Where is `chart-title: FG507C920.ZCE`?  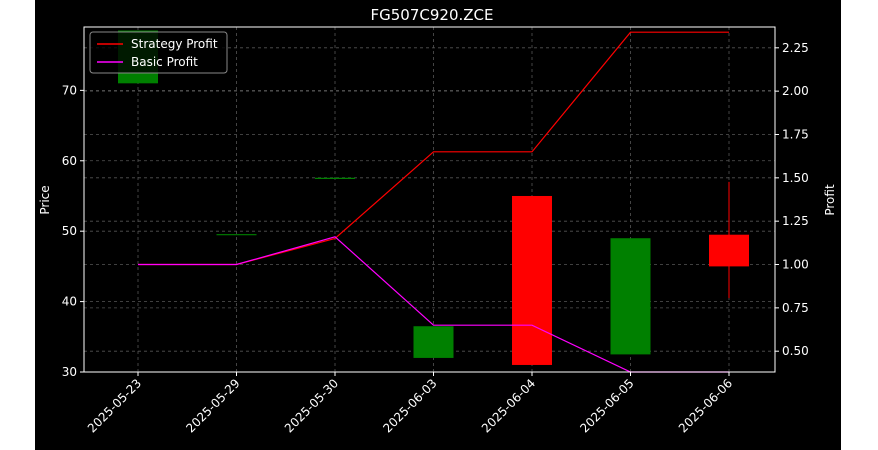
chart-title: FG507C920.ZCE is located at coordinates (432, 15).